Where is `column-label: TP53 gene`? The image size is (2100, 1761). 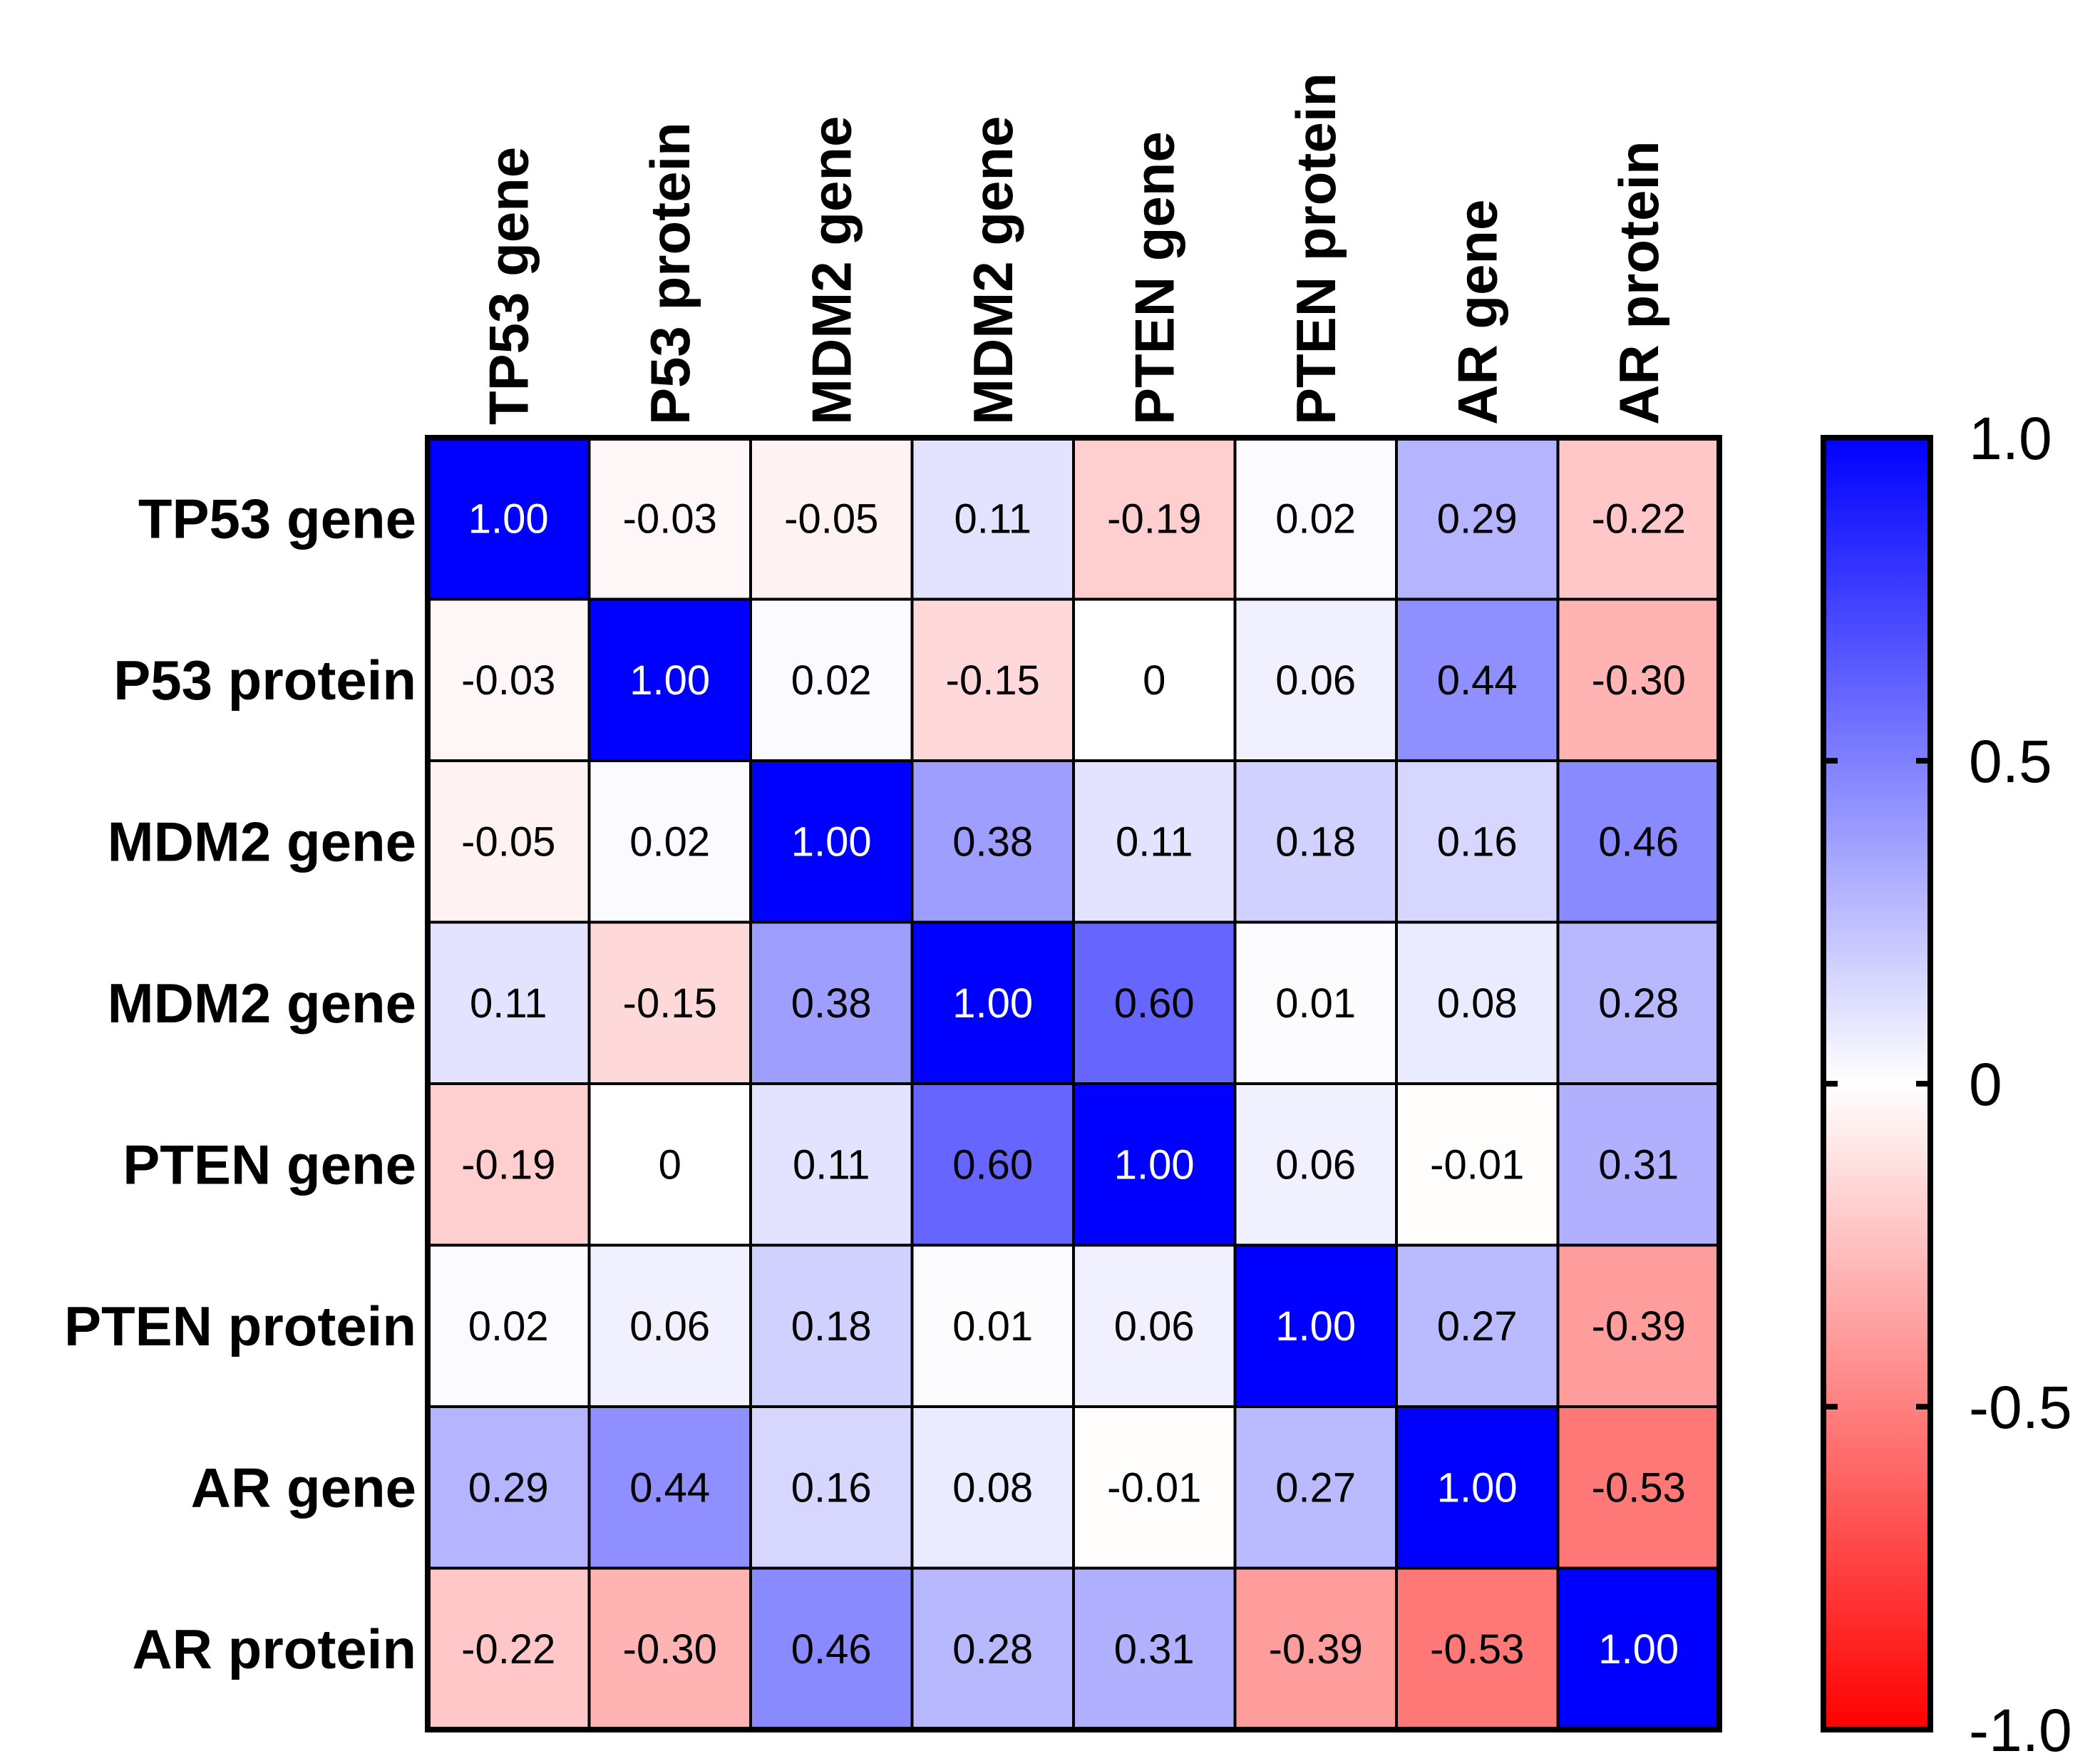 column-label: TP53 gene is located at coordinates (508, 286).